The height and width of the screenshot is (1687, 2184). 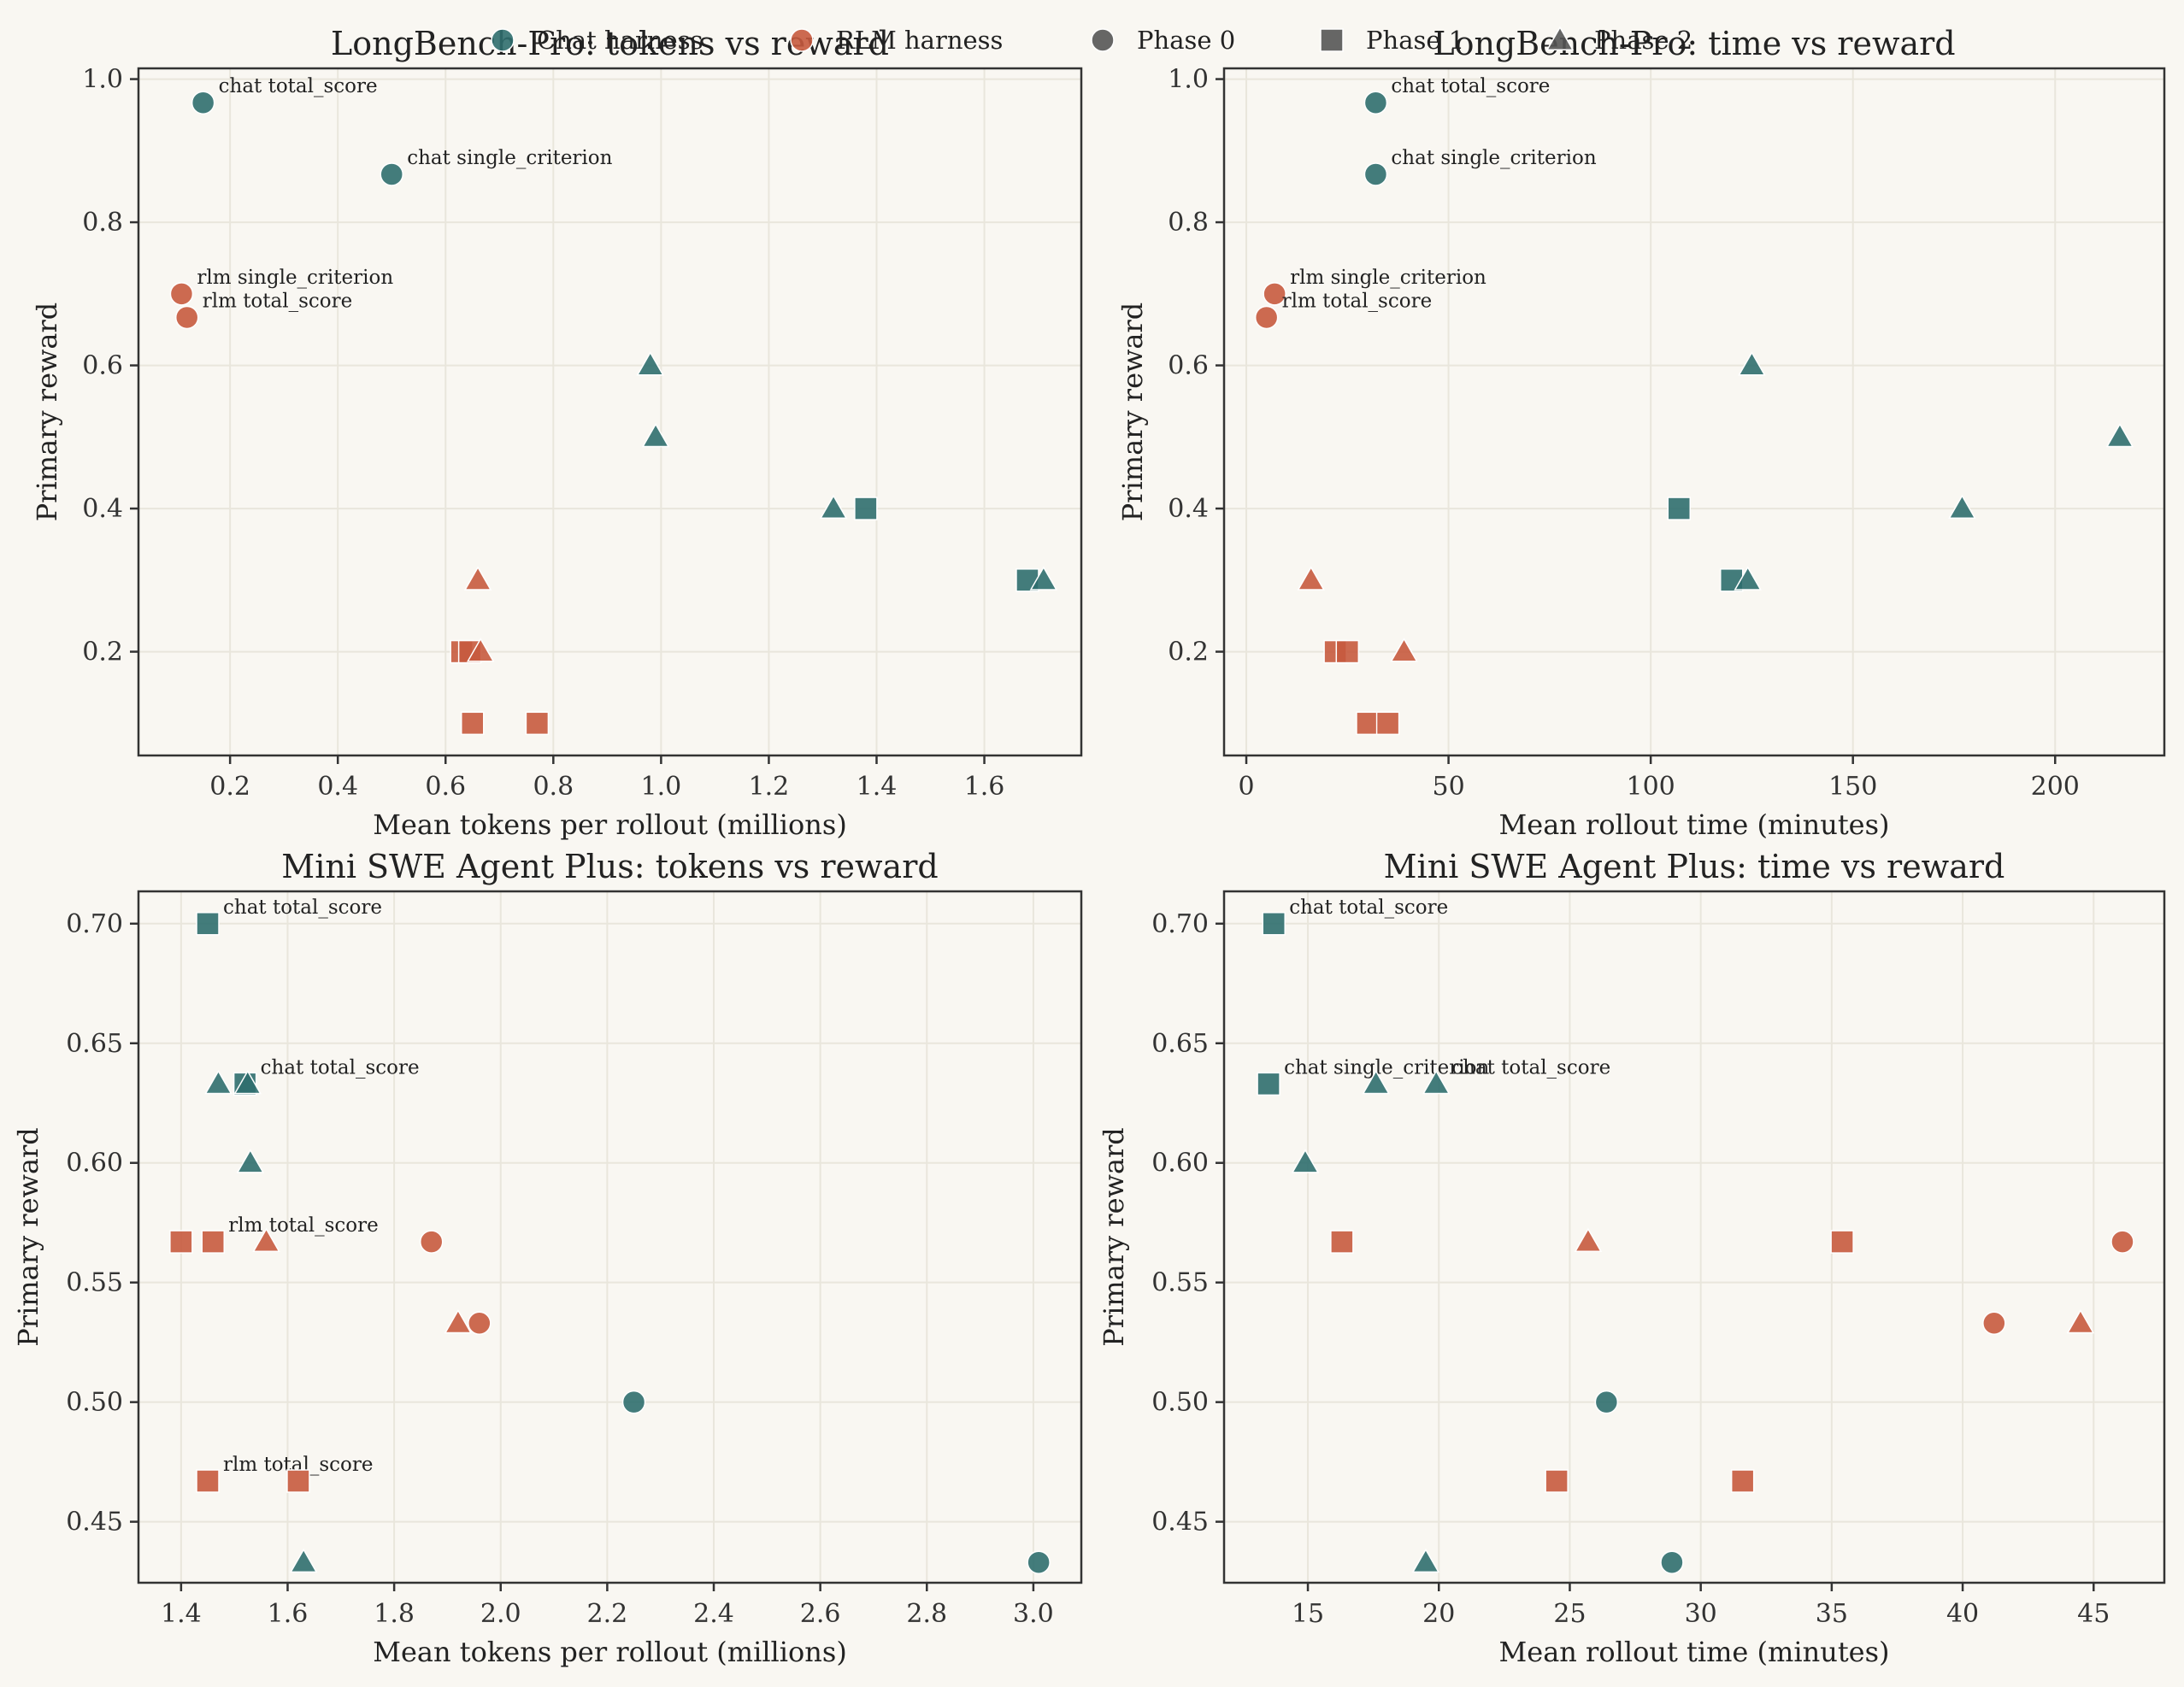 I want to click on x-tick-label: 3.0, so click(x=1033, y=1614).